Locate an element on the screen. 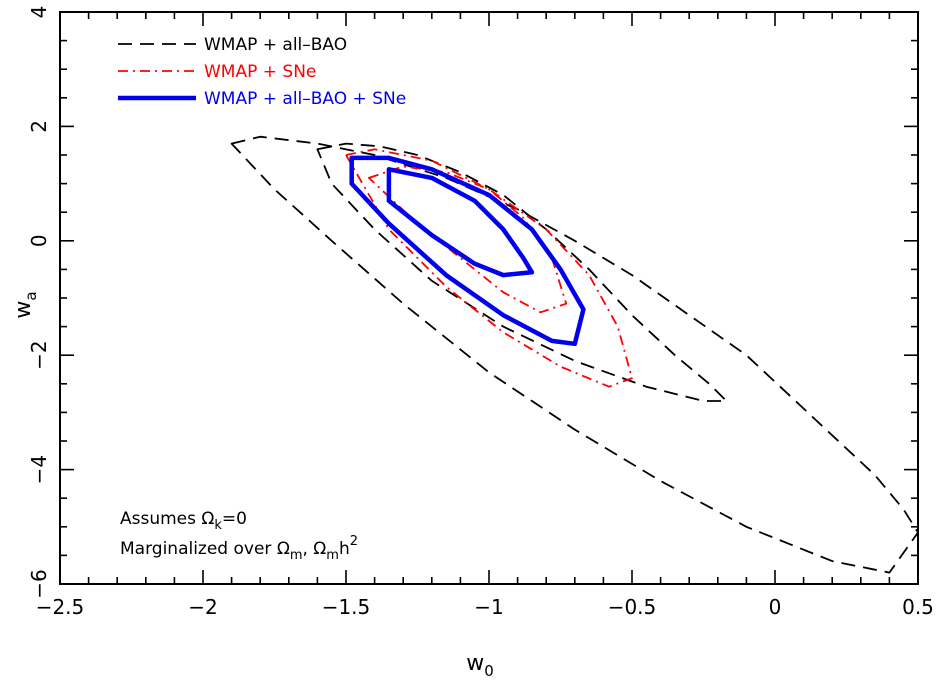  legend-label: WMAP + all–BAO is located at coordinates (275, 45).